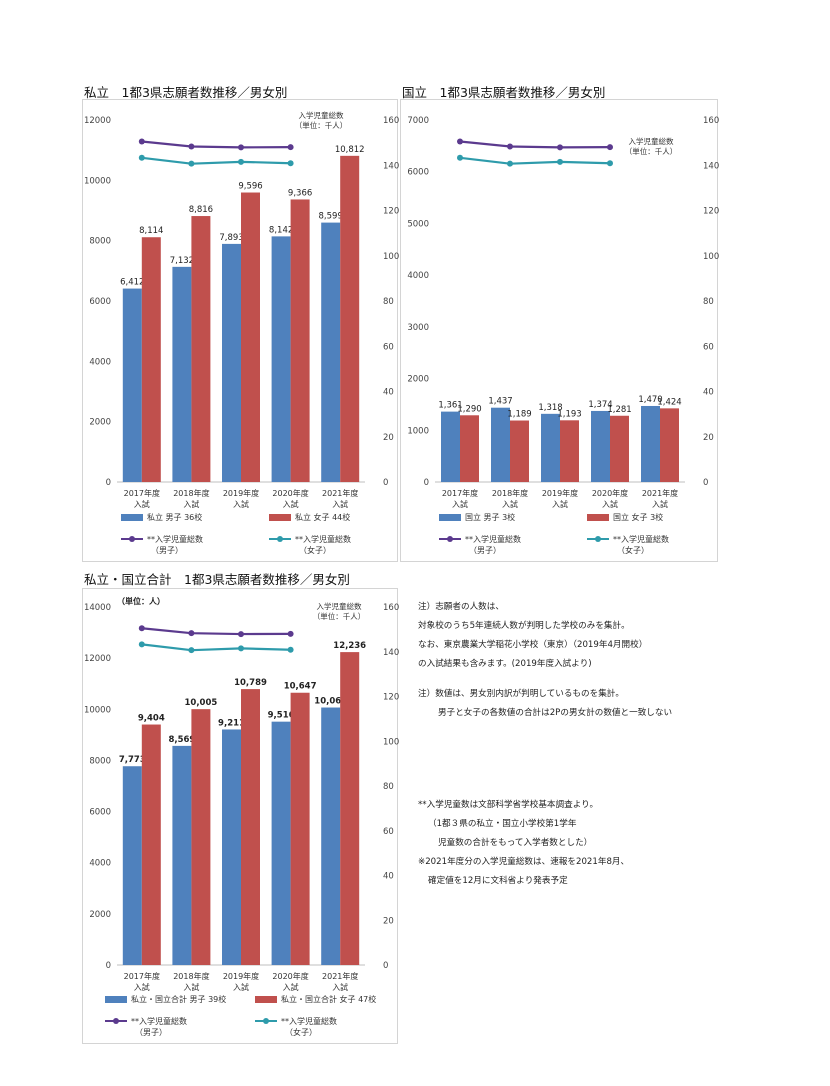 The image size is (830, 1086). I want to click on bar-data-label: 9,516, so click(281, 716).